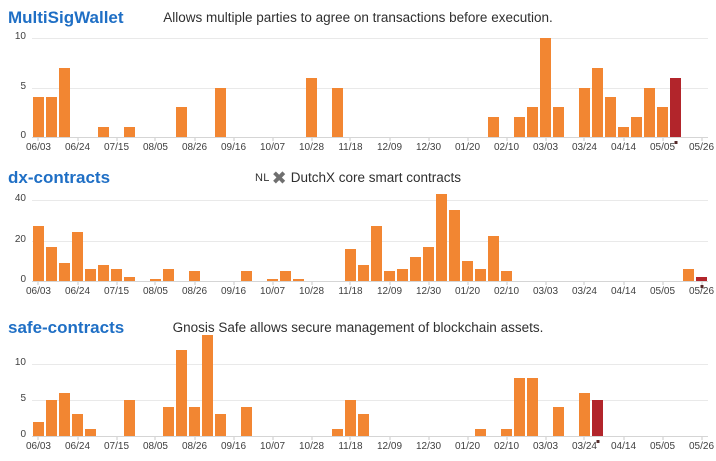 Image resolution: width=716 pixels, height=461 pixels. What do you see at coordinates (636, 127) in the screenshot?
I see `bar-04/21` at bounding box center [636, 127].